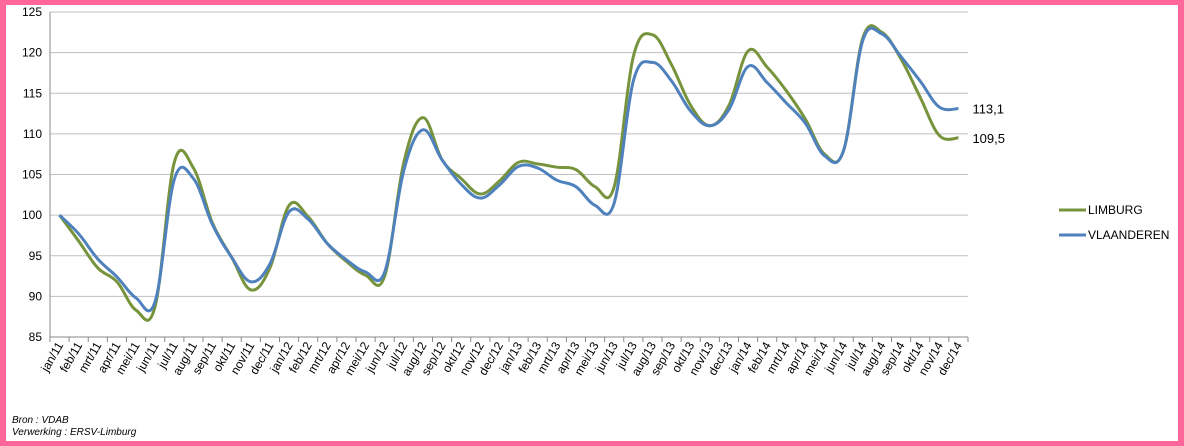 Image resolution: width=1184 pixels, height=446 pixels. I want to click on y-tick-label: 120, so click(32, 53).